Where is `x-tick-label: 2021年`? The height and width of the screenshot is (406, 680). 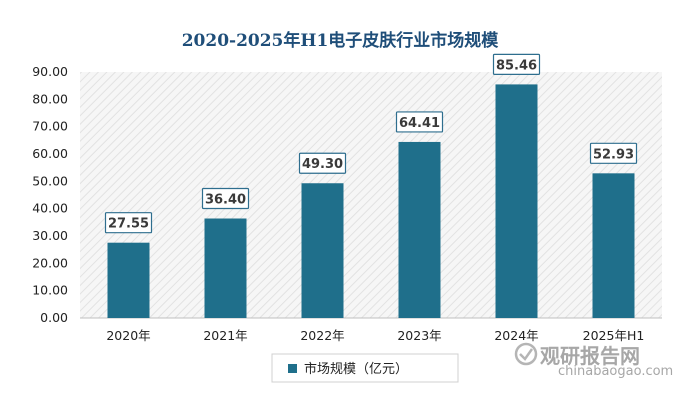 x-tick-label: 2021年 is located at coordinates (225, 335).